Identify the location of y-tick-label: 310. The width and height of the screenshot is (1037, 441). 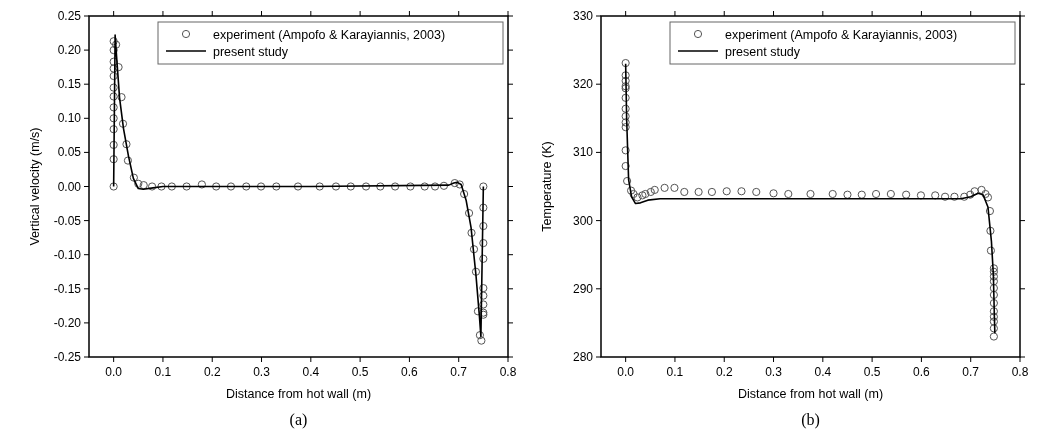
(583, 152).